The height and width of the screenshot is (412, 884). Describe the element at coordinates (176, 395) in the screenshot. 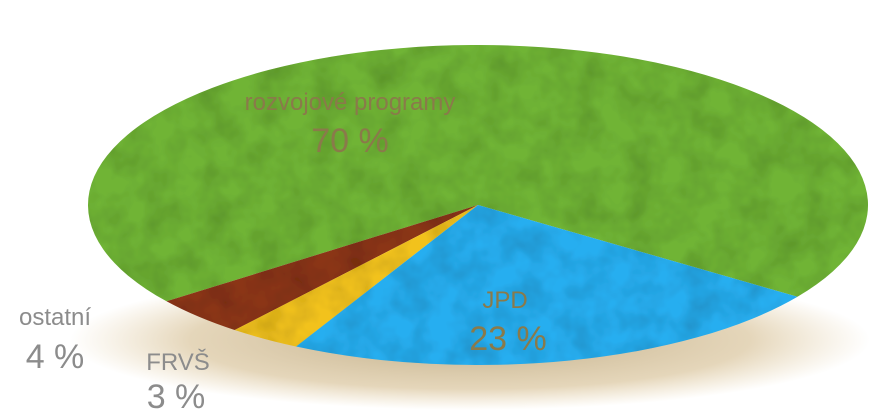

I see `value-frvs: 3 %` at that location.